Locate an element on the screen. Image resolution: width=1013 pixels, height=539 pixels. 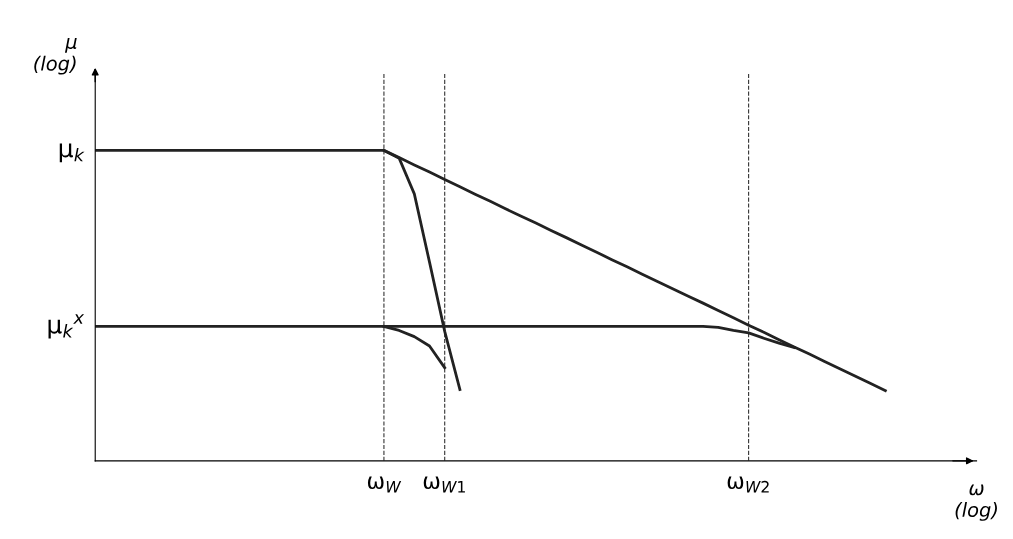
y-axis-title: μ (log) is located at coordinates (55, 56).